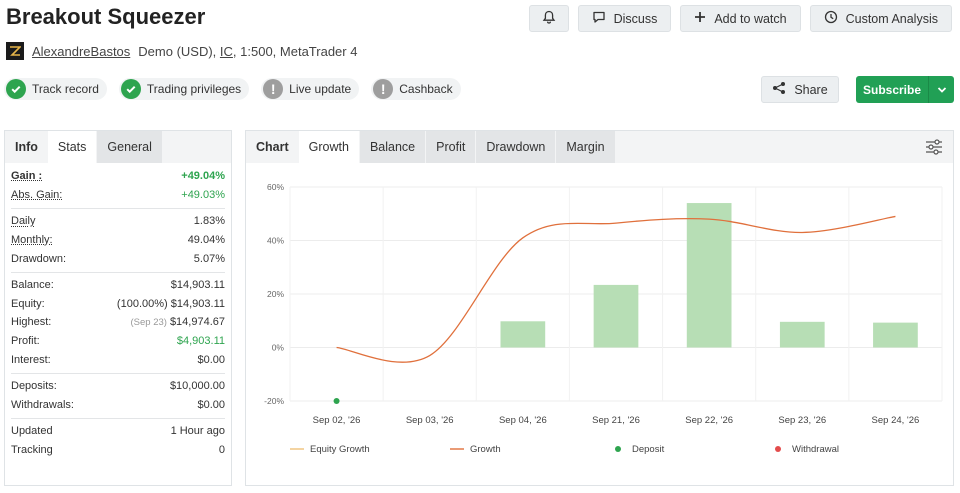 This screenshot has height=493, width=960. What do you see at coordinates (203, 194) in the screenshot?
I see `stat-value: +49.03%` at bounding box center [203, 194].